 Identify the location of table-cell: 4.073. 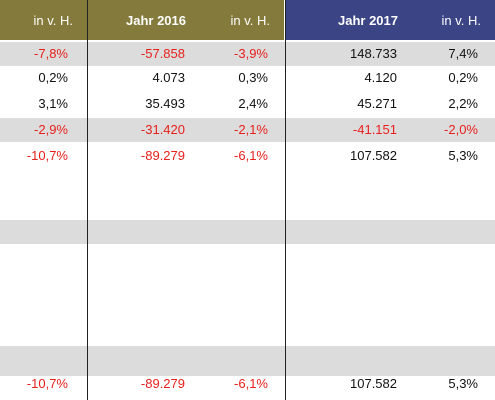
(168, 77).